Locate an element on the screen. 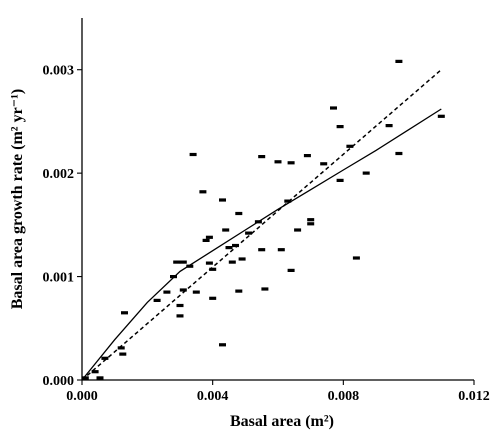 Image resolution: width=500 pixels, height=433 pixels. y-tick-label: 0.002 is located at coordinates (59, 174).